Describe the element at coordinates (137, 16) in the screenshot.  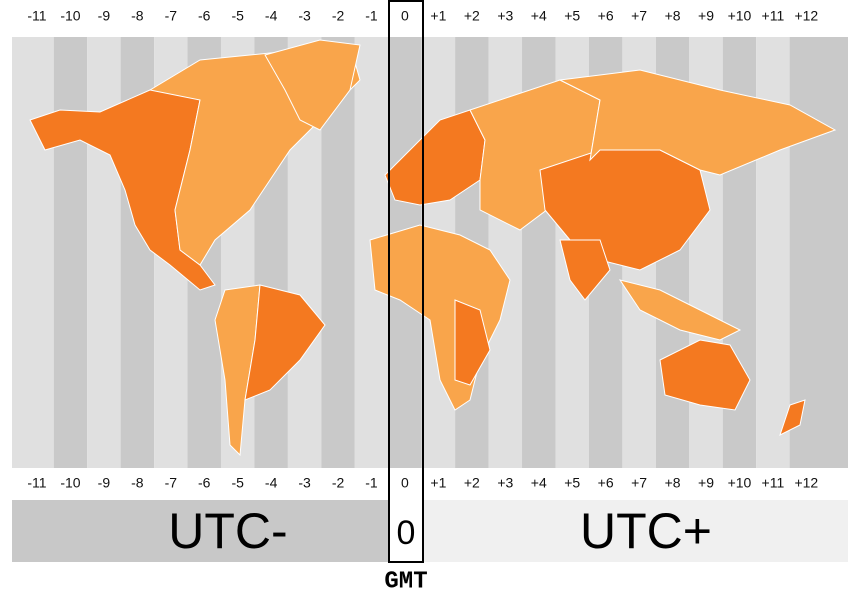
I see `zone-label-top: -8` at that location.